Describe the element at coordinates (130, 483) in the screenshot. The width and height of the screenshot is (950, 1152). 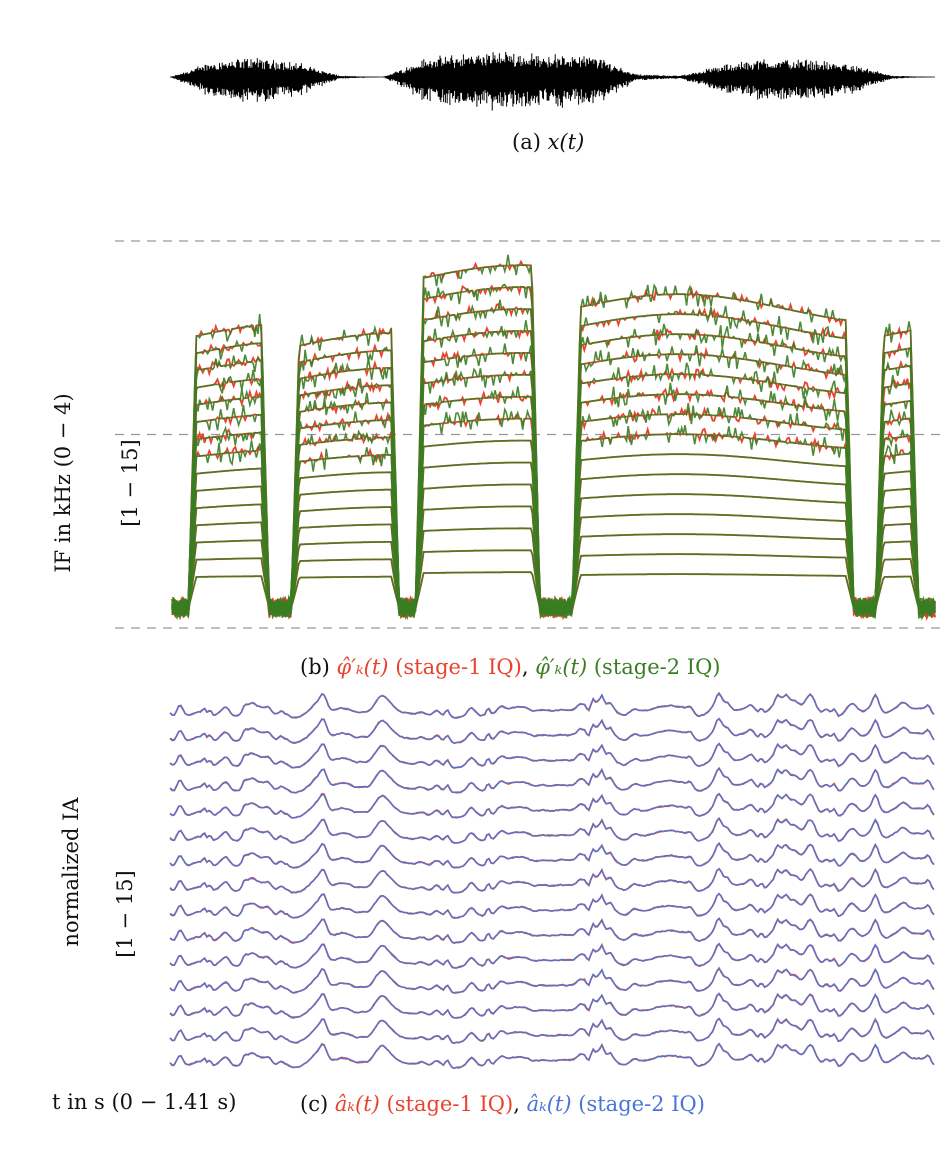
I see `ylabel-if-range: [1 − 15]` at that location.